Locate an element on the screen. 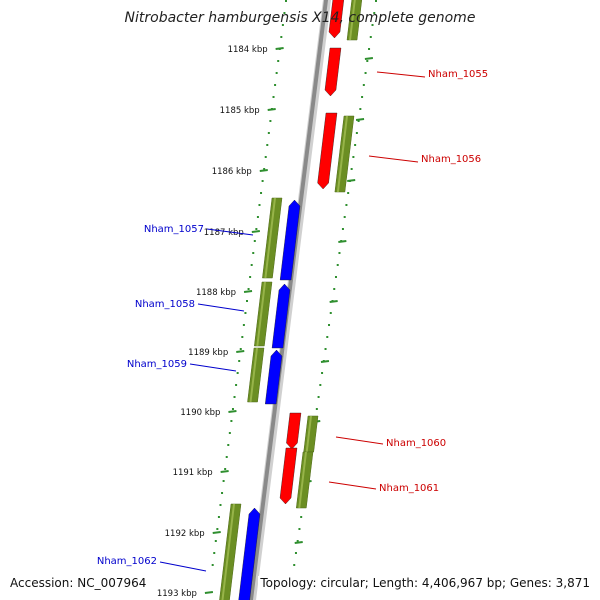 The image size is (600, 600). gene-label-nham-1055: Nham_1055 is located at coordinates (458, 74).